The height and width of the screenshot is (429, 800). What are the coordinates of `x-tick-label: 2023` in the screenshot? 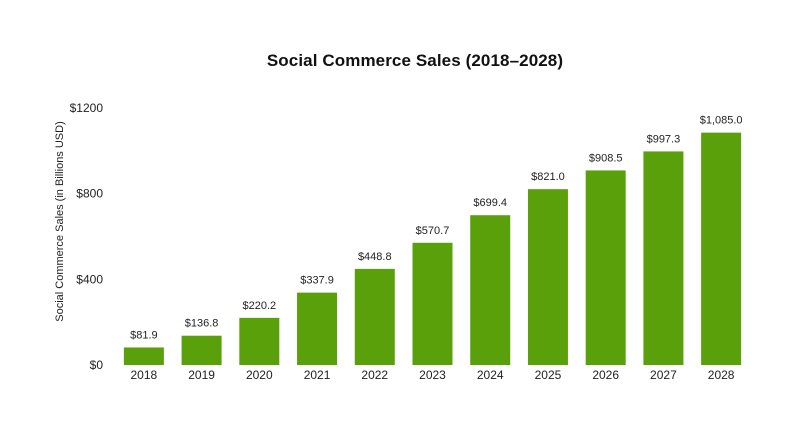 It's located at (432, 375).